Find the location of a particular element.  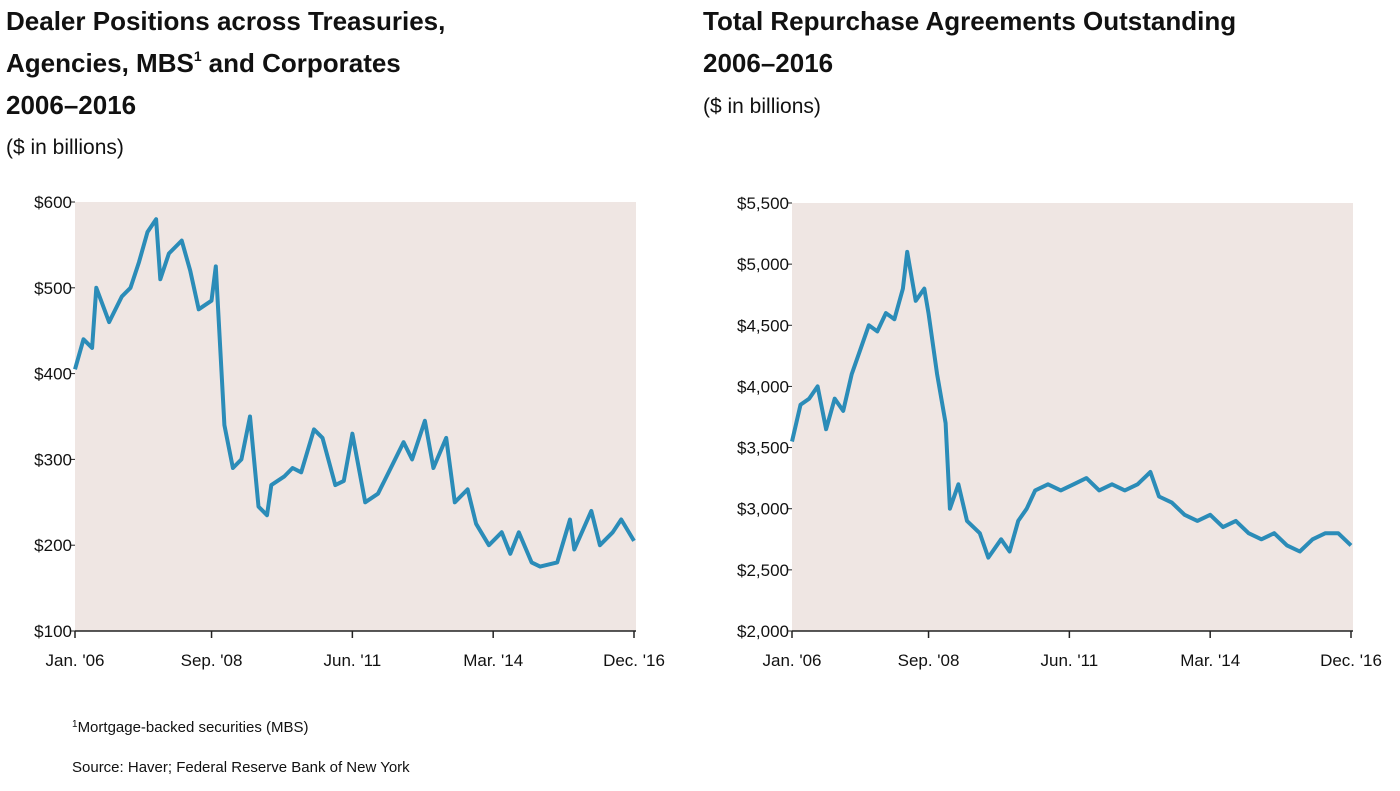

y-tick-label: $500 is located at coordinates (53, 288).